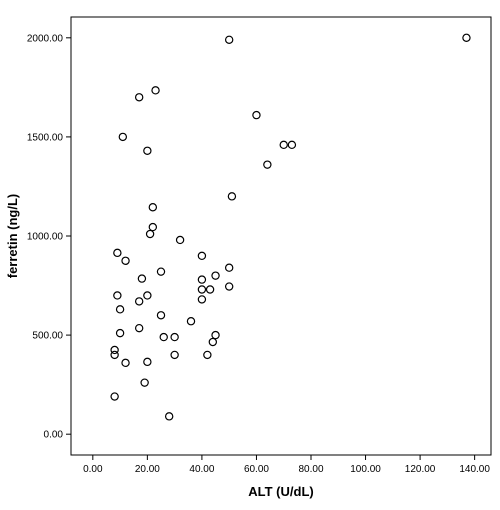 This screenshot has width=500, height=510. I want to click on x-tick-label: 40.00, so click(201, 469).